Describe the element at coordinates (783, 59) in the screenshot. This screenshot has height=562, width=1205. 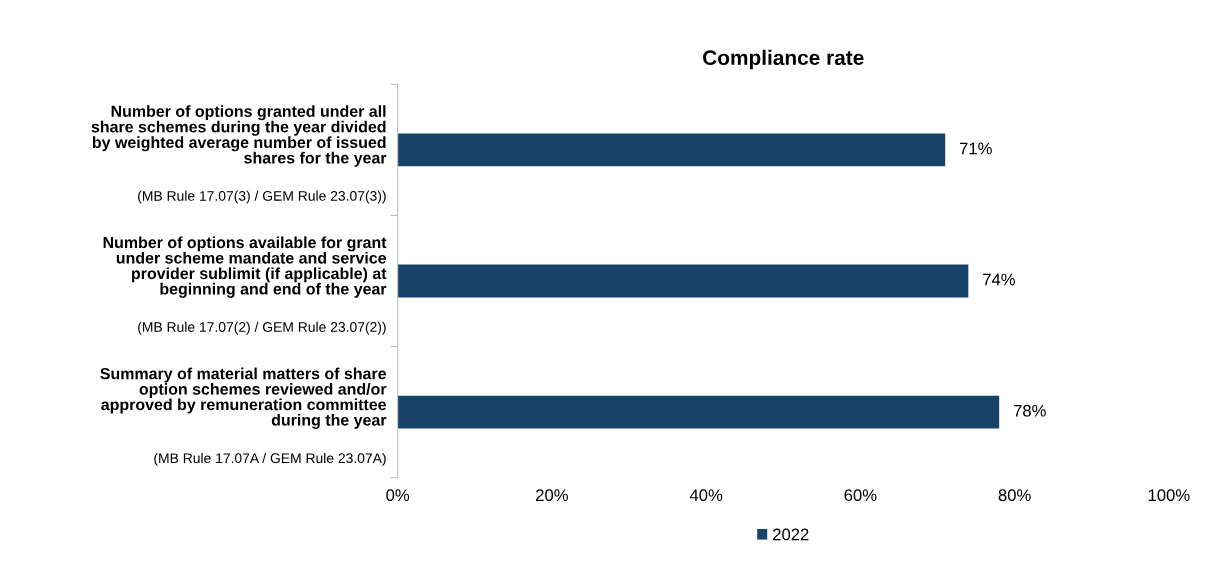
I see `chart-title: Compliance rate` at that location.